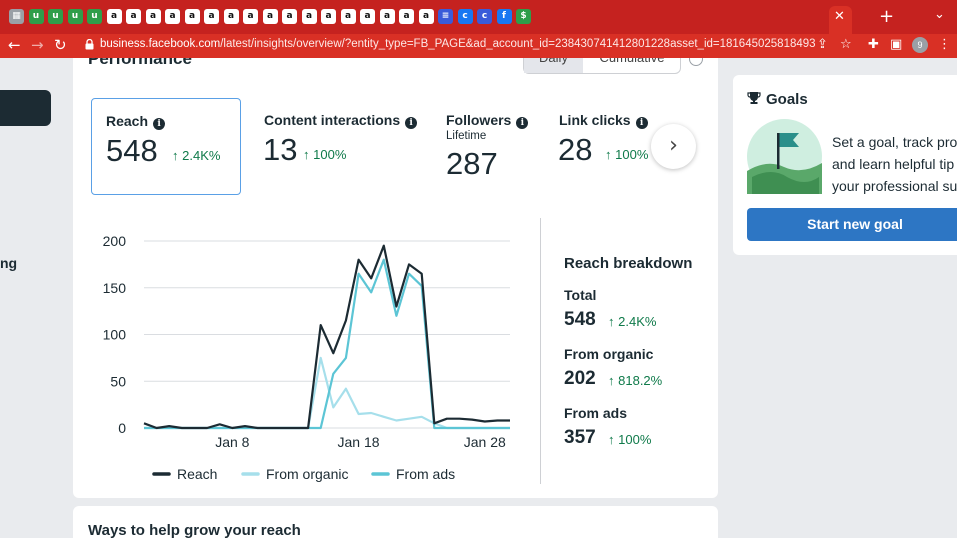 The height and width of the screenshot is (538, 957). I want to click on performance-title: Performance, so click(140, 63).